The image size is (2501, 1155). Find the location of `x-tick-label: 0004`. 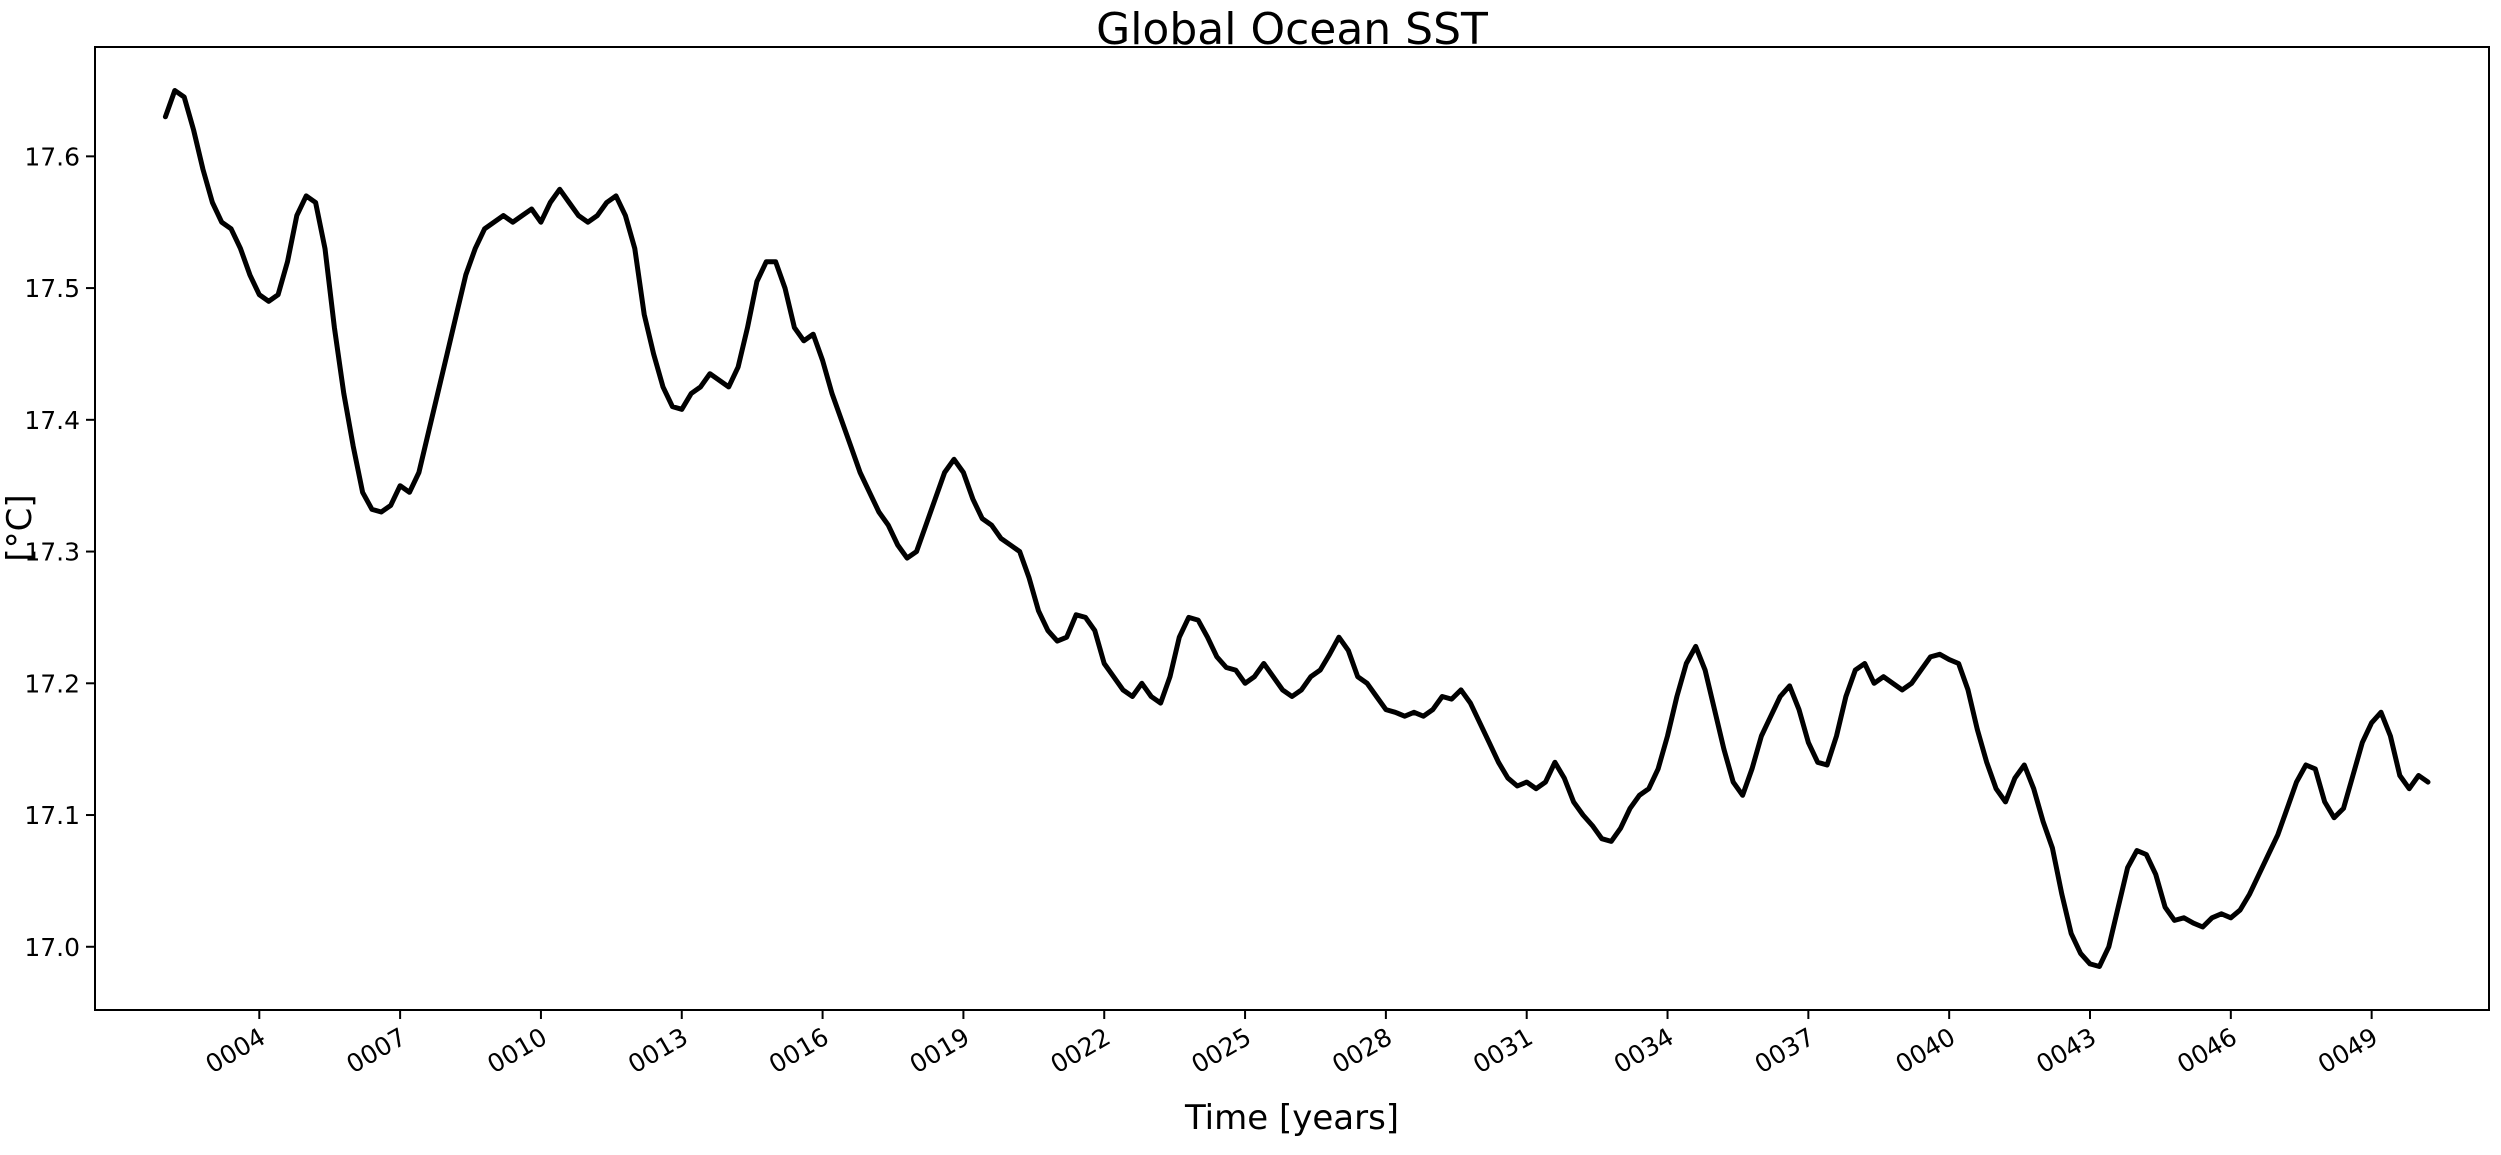

x-tick-label: 0004 is located at coordinates (236, 1050).